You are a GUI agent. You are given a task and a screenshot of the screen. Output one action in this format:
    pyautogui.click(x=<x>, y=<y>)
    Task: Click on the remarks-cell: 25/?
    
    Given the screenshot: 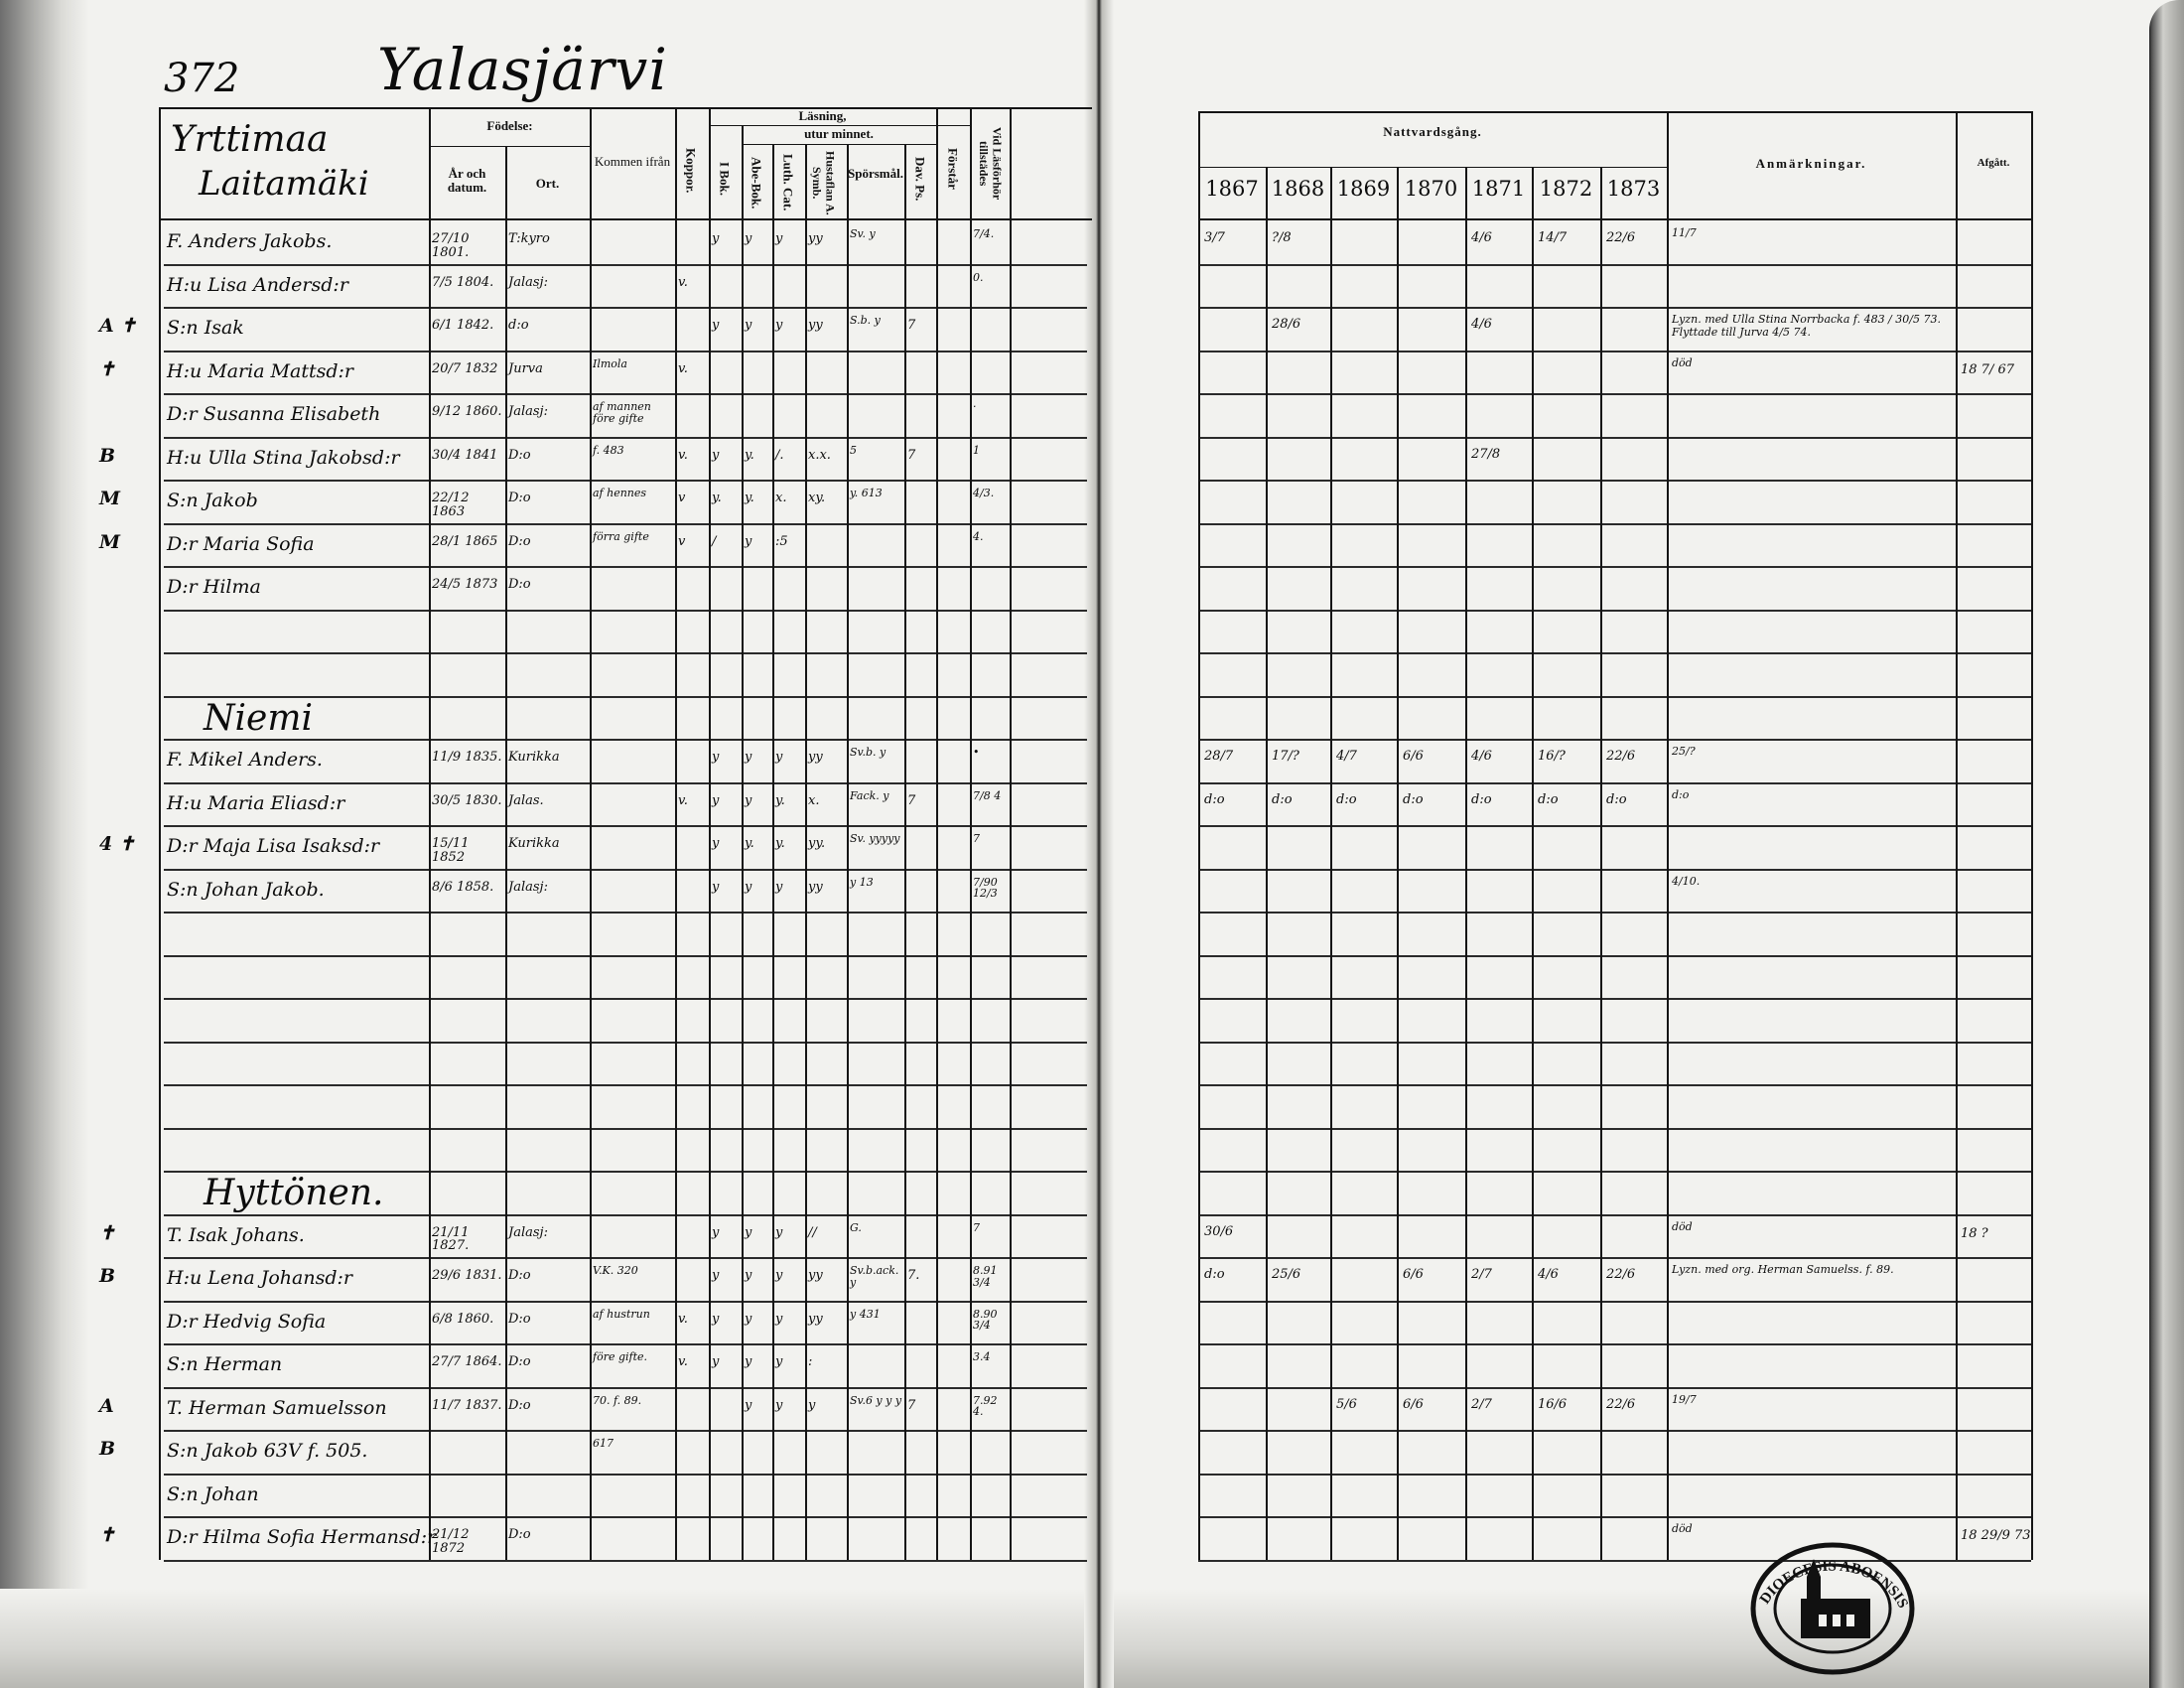 What is the action you would take?
    pyautogui.click(x=1684, y=751)
    